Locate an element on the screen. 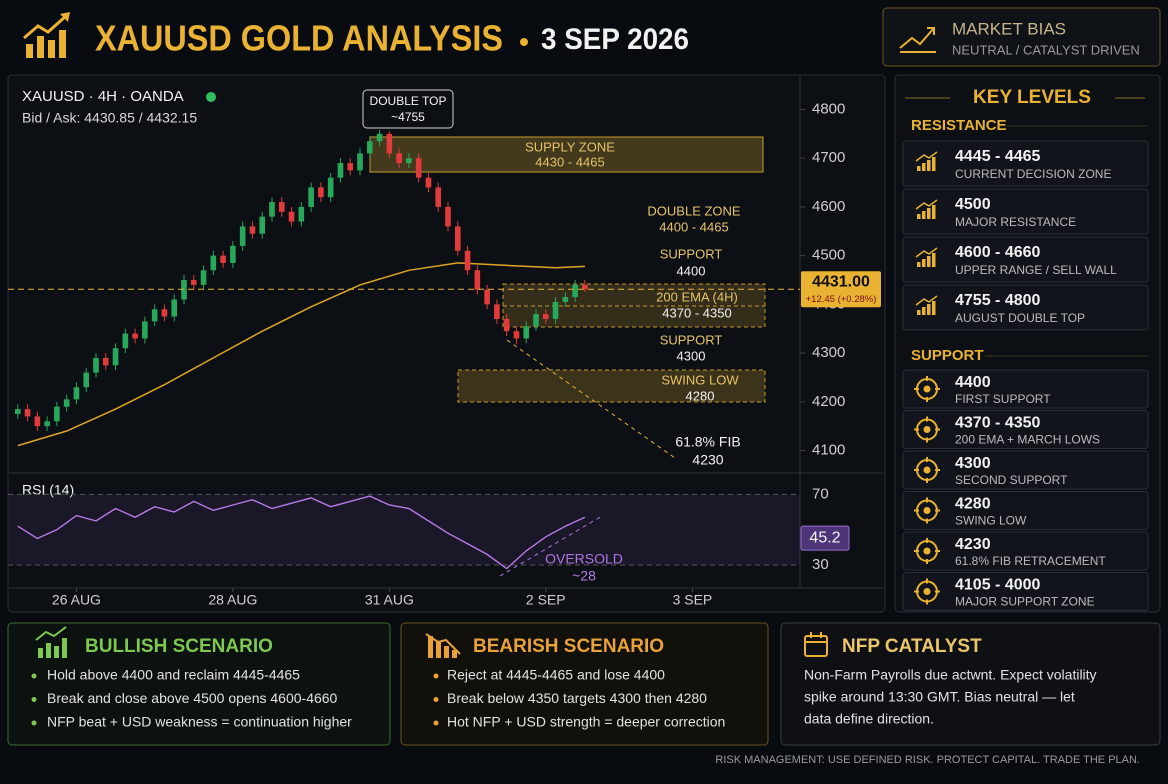  rsi-title: RSI (14) is located at coordinates (48, 490).